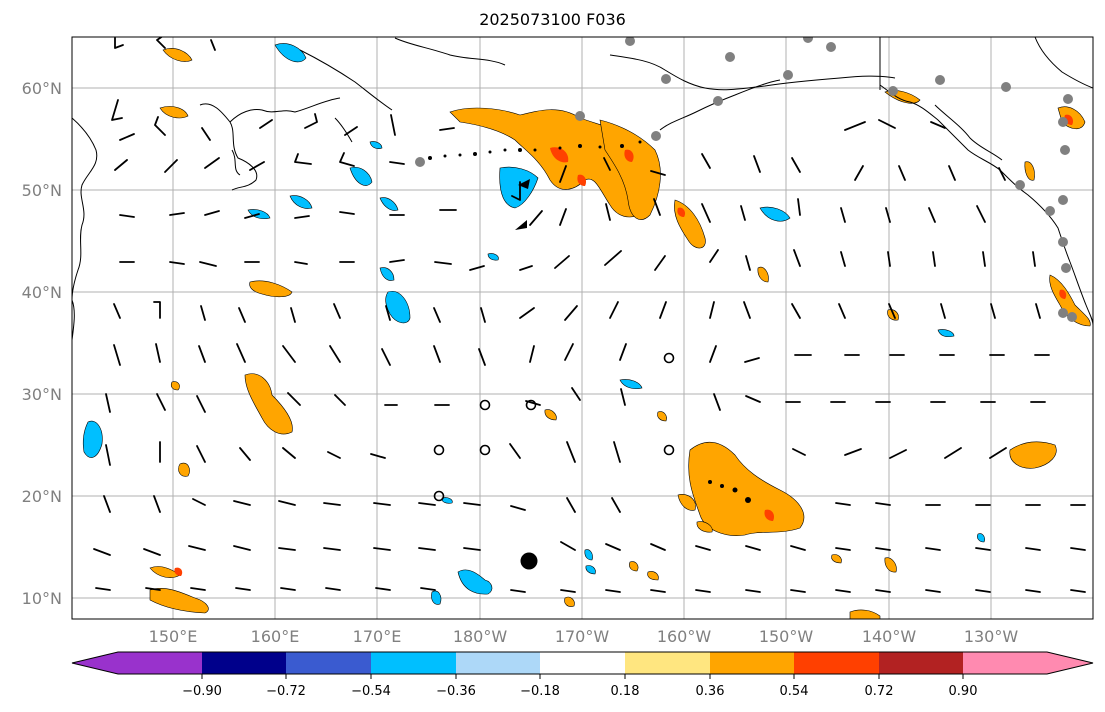 This screenshot has height=712, width=1105. I want to click on lon-label-130w: 130°W, so click(991, 636).